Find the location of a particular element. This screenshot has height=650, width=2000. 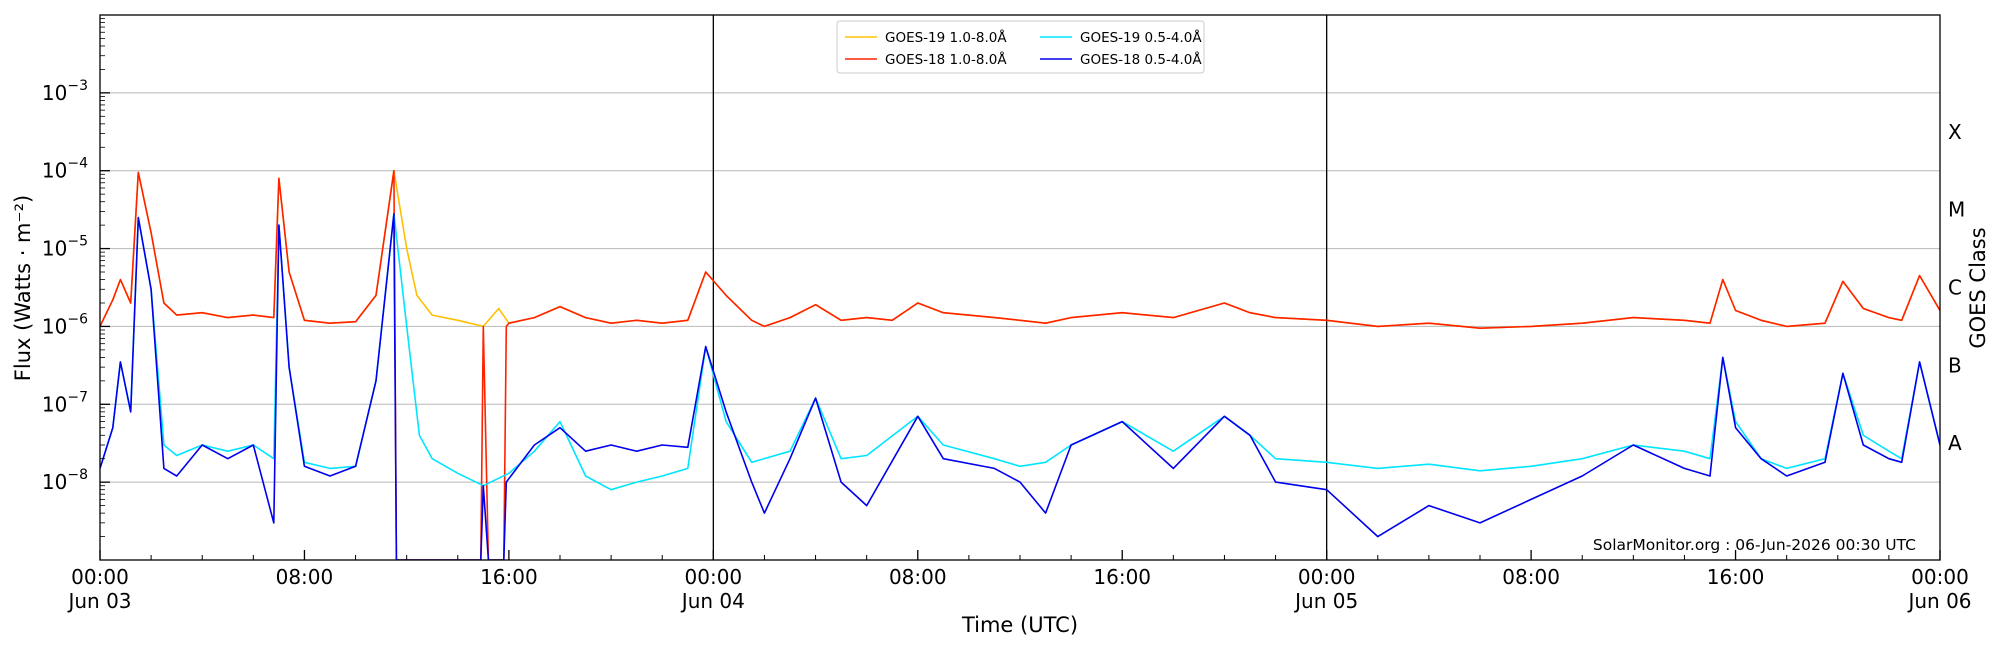

goes-class-labels: A B C M X is located at coordinates (1956, 287).